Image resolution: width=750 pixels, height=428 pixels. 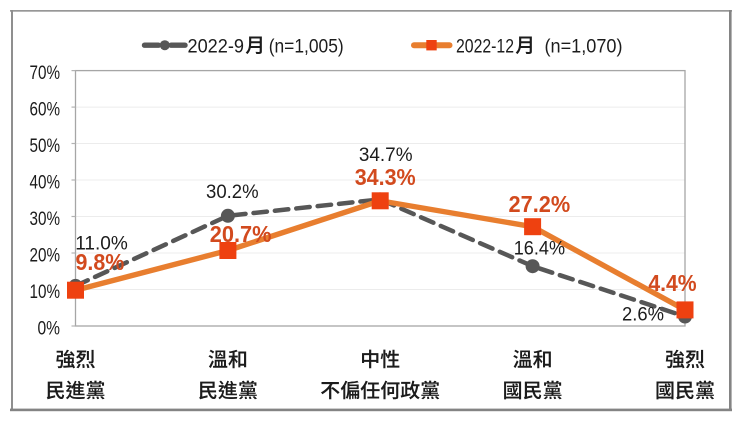 I want to click on svg-text: (n=1,005), so click(x=306, y=46).